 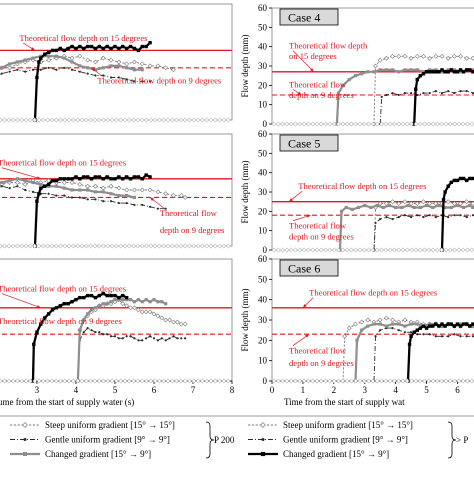 I want to click on legend-marker-changed_p, so click(x=263, y=454).